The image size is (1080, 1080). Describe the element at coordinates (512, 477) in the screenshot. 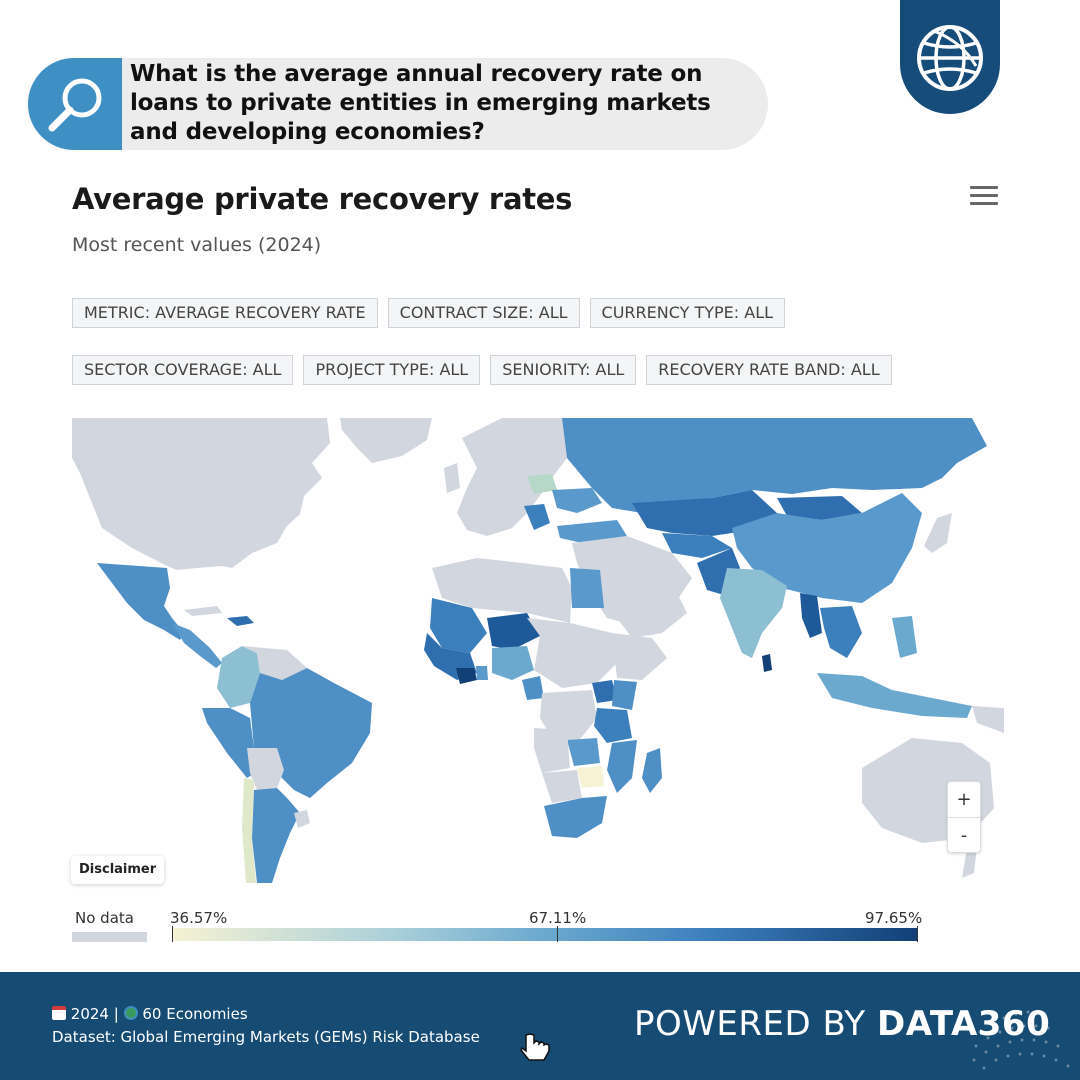

I see `region-europe` at that location.